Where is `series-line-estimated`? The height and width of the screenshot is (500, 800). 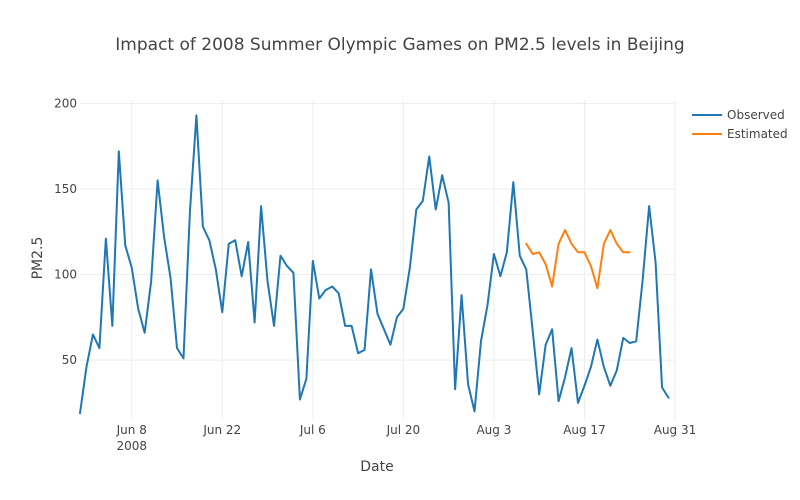 series-line-estimated is located at coordinates (578, 259).